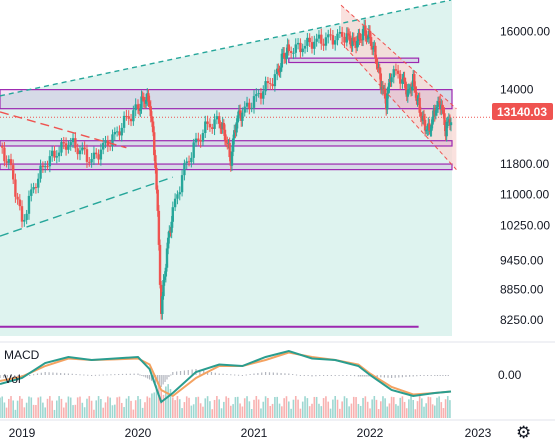 This screenshot has width=555, height=442. Describe the element at coordinates (226, 374) in the screenshot. I see `signal-line` at that location.